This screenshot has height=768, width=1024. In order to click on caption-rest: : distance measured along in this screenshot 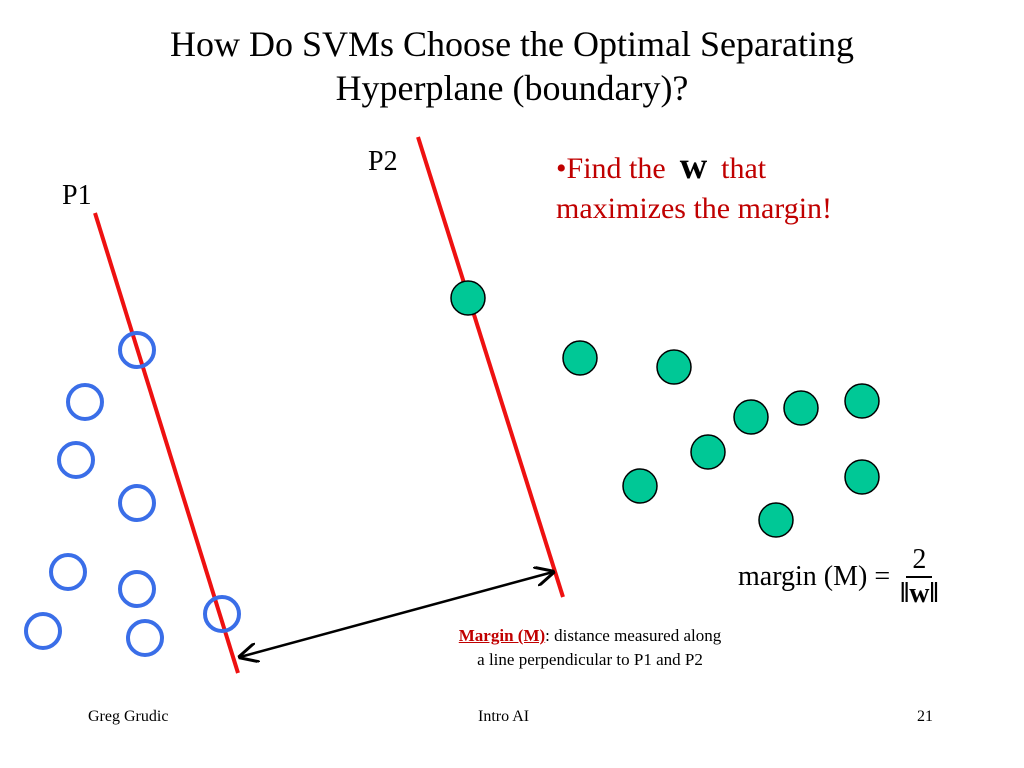, I will do `click(633, 635)`.